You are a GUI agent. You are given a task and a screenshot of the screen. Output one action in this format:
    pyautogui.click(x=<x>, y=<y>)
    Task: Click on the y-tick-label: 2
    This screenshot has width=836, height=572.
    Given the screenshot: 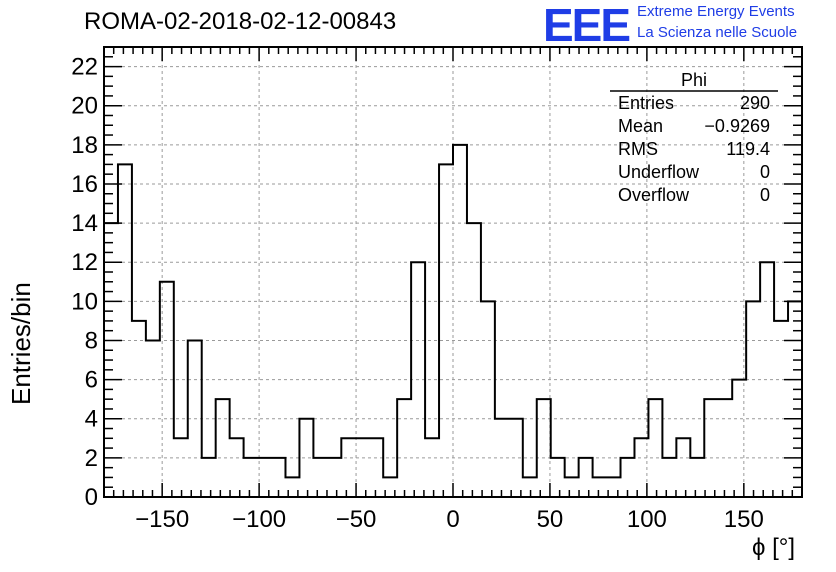 What is the action you would take?
    pyautogui.click(x=91, y=458)
    